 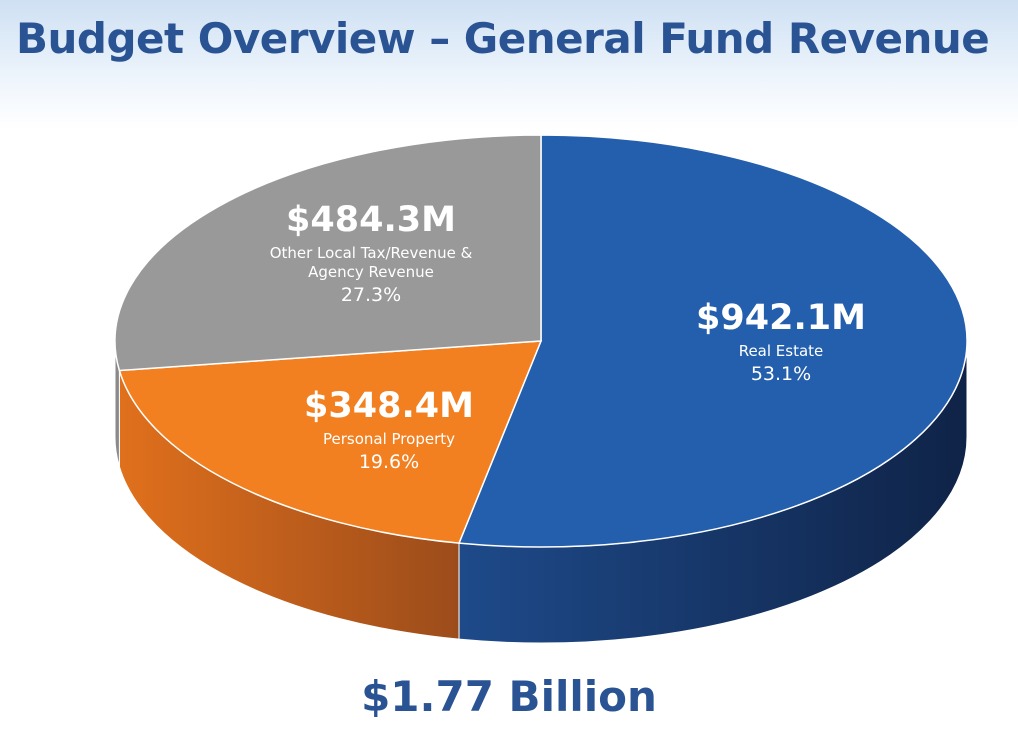 I want to click on slice-name-label: Other Local Tax/Revenue &, so click(x=371, y=253).